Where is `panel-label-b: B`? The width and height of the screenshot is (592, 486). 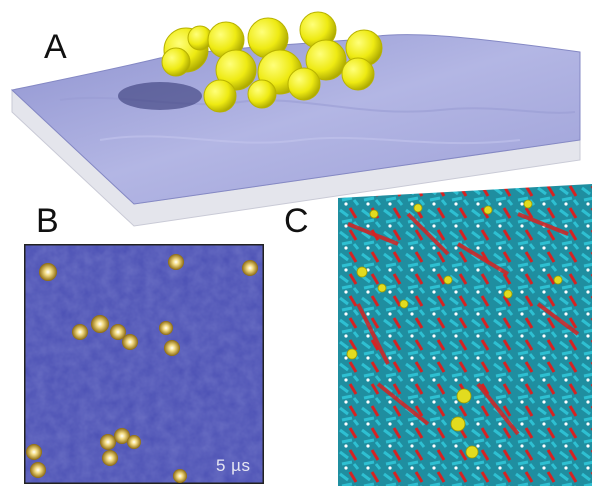 panel-label-b: B is located at coordinates (47, 221).